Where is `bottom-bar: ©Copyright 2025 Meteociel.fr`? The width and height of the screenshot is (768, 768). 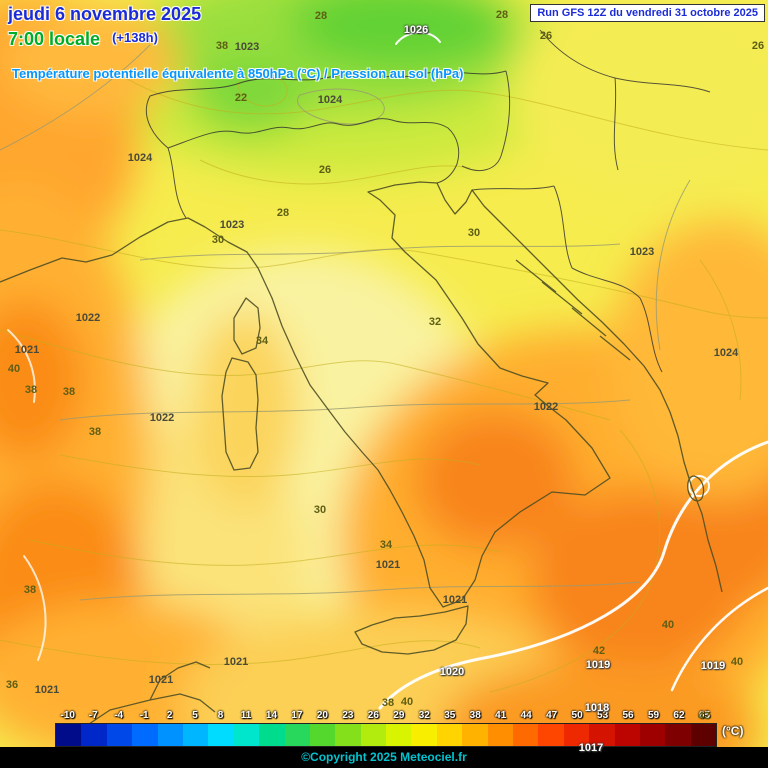
bottom-bar: ©Copyright 2025 Meteociel.fr is located at coordinates (384, 757).